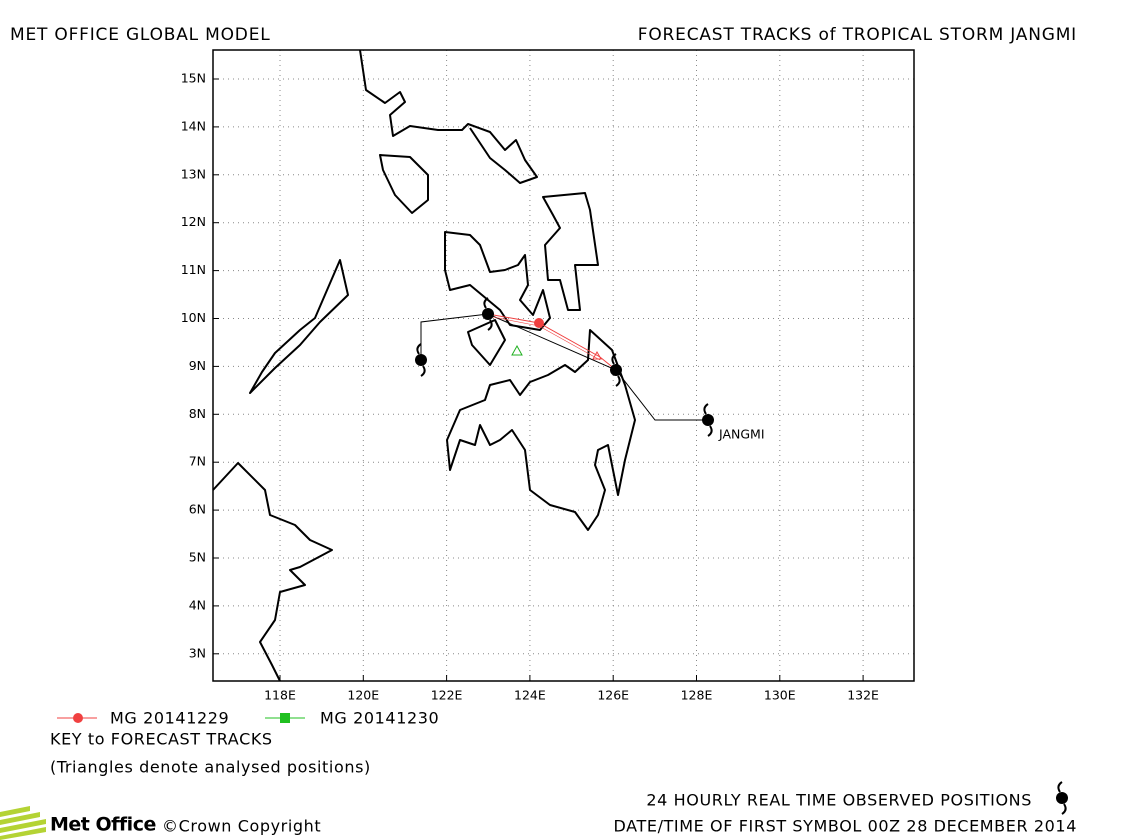 This screenshot has width=1130, height=840. Describe the element at coordinates (197, 604) in the screenshot. I see `lat-label: 4N` at that location.